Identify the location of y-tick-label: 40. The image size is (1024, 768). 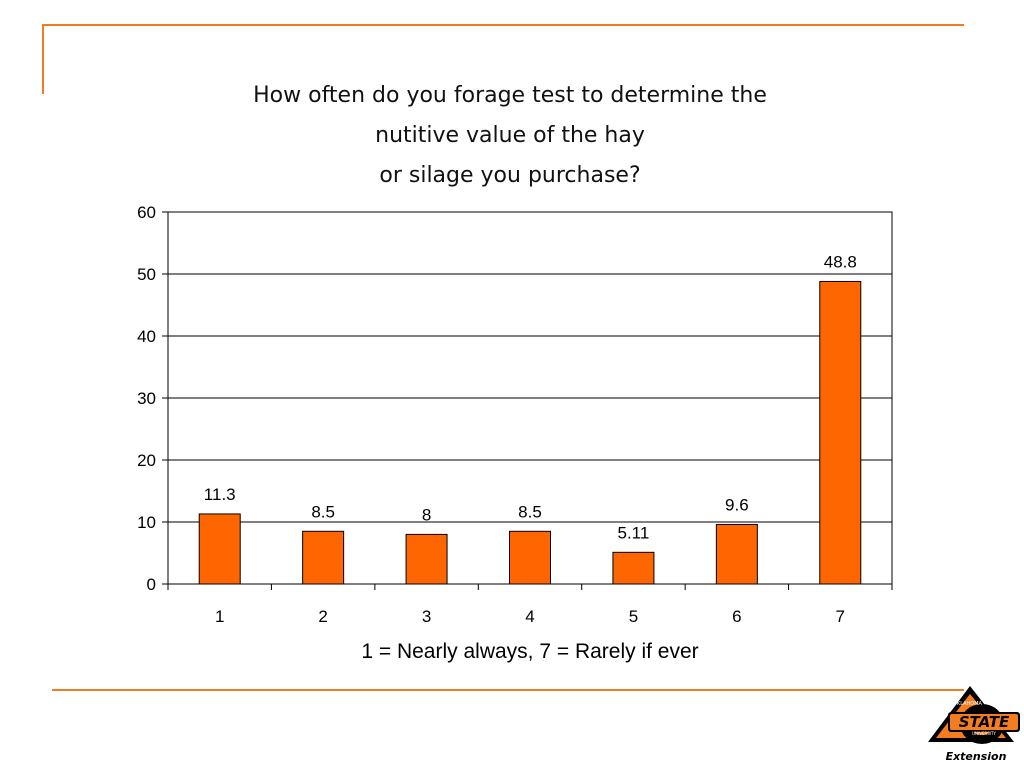
(146, 336).